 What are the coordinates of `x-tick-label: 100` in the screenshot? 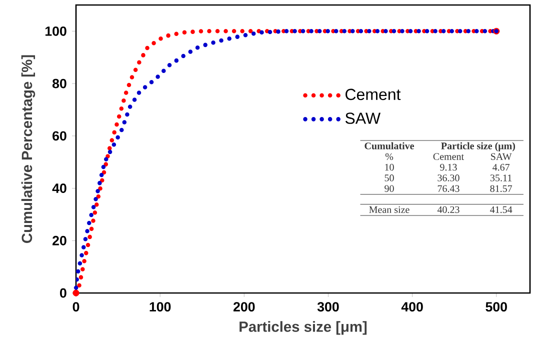 It's located at (160, 307).